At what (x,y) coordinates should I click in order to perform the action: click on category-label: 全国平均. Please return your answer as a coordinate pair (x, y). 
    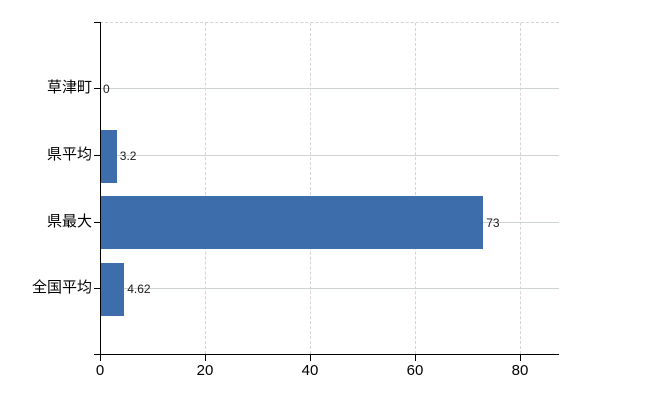
    Looking at the image, I should click on (61, 287).